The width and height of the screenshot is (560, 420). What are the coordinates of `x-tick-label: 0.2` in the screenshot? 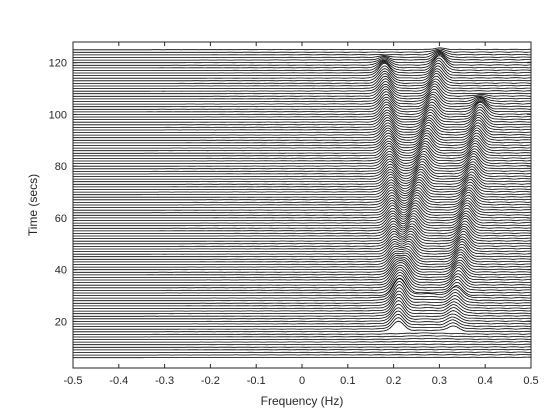 It's located at (393, 381).